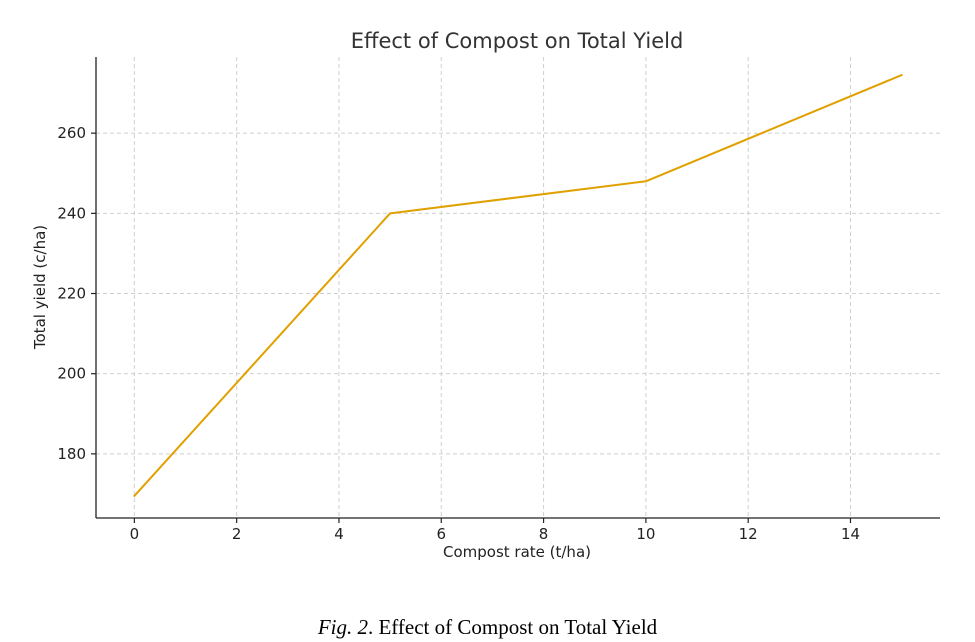 The width and height of the screenshot is (975, 642). Describe the element at coordinates (339, 534) in the screenshot. I see `x-tick-label: 4` at that location.